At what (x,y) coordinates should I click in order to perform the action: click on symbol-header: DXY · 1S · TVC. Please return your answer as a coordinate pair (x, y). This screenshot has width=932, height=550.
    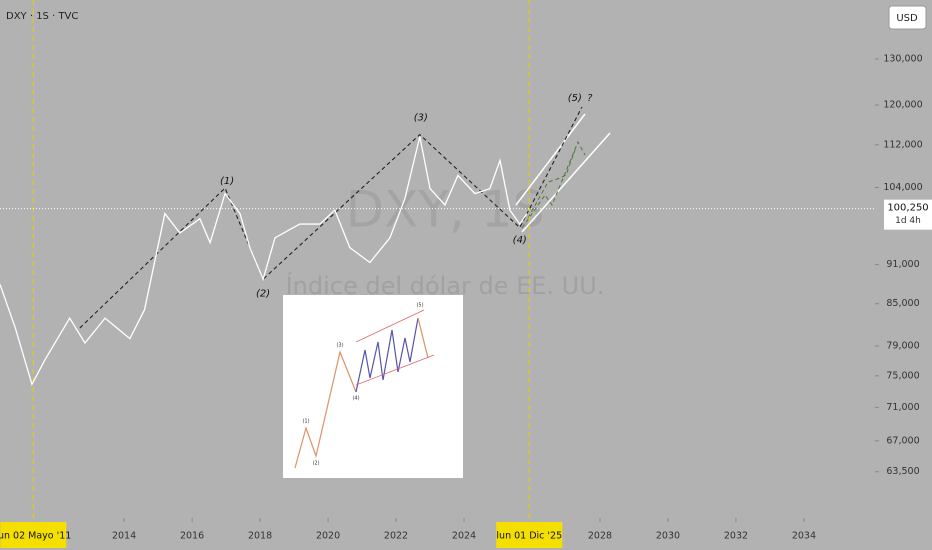
    Looking at the image, I should click on (42, 16).